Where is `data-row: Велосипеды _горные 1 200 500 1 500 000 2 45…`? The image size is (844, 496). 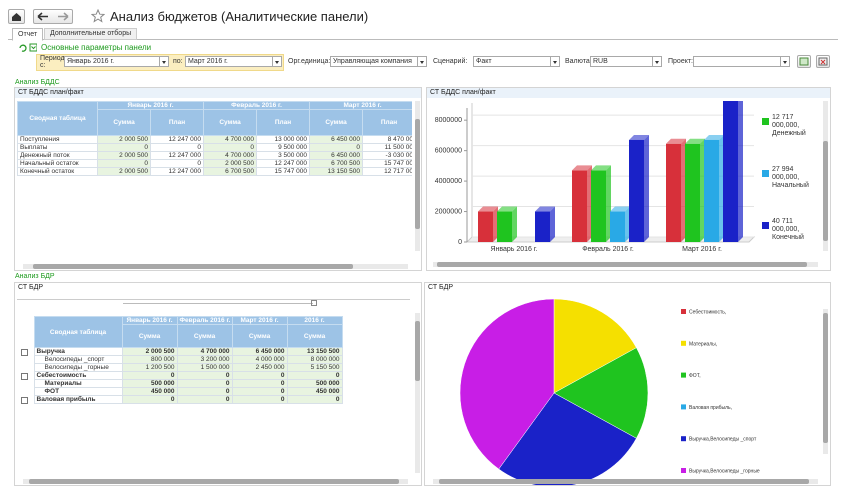 data-row: Велосипеды _горные 1 200 500 1 500 000 2 45… is located at coordinates (180, 367).